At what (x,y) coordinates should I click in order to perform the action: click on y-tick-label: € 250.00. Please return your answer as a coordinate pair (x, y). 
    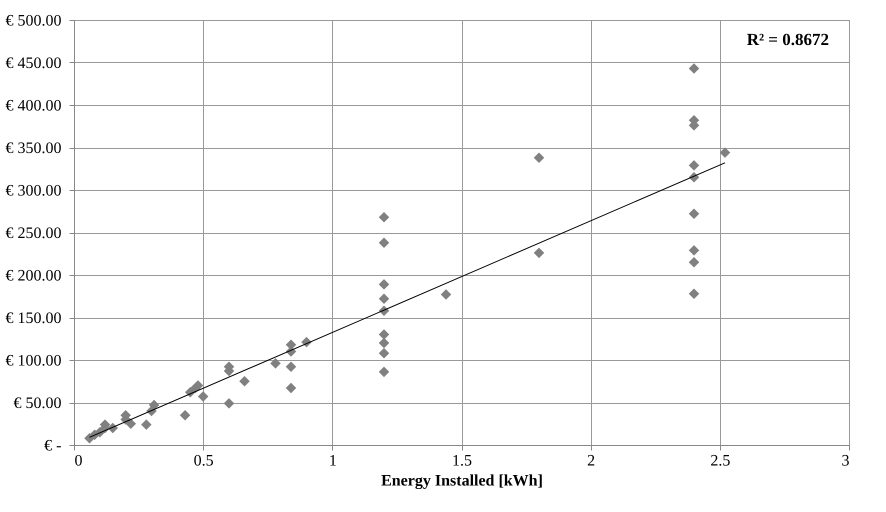
    Looking at the image, I should click on (34, 233).